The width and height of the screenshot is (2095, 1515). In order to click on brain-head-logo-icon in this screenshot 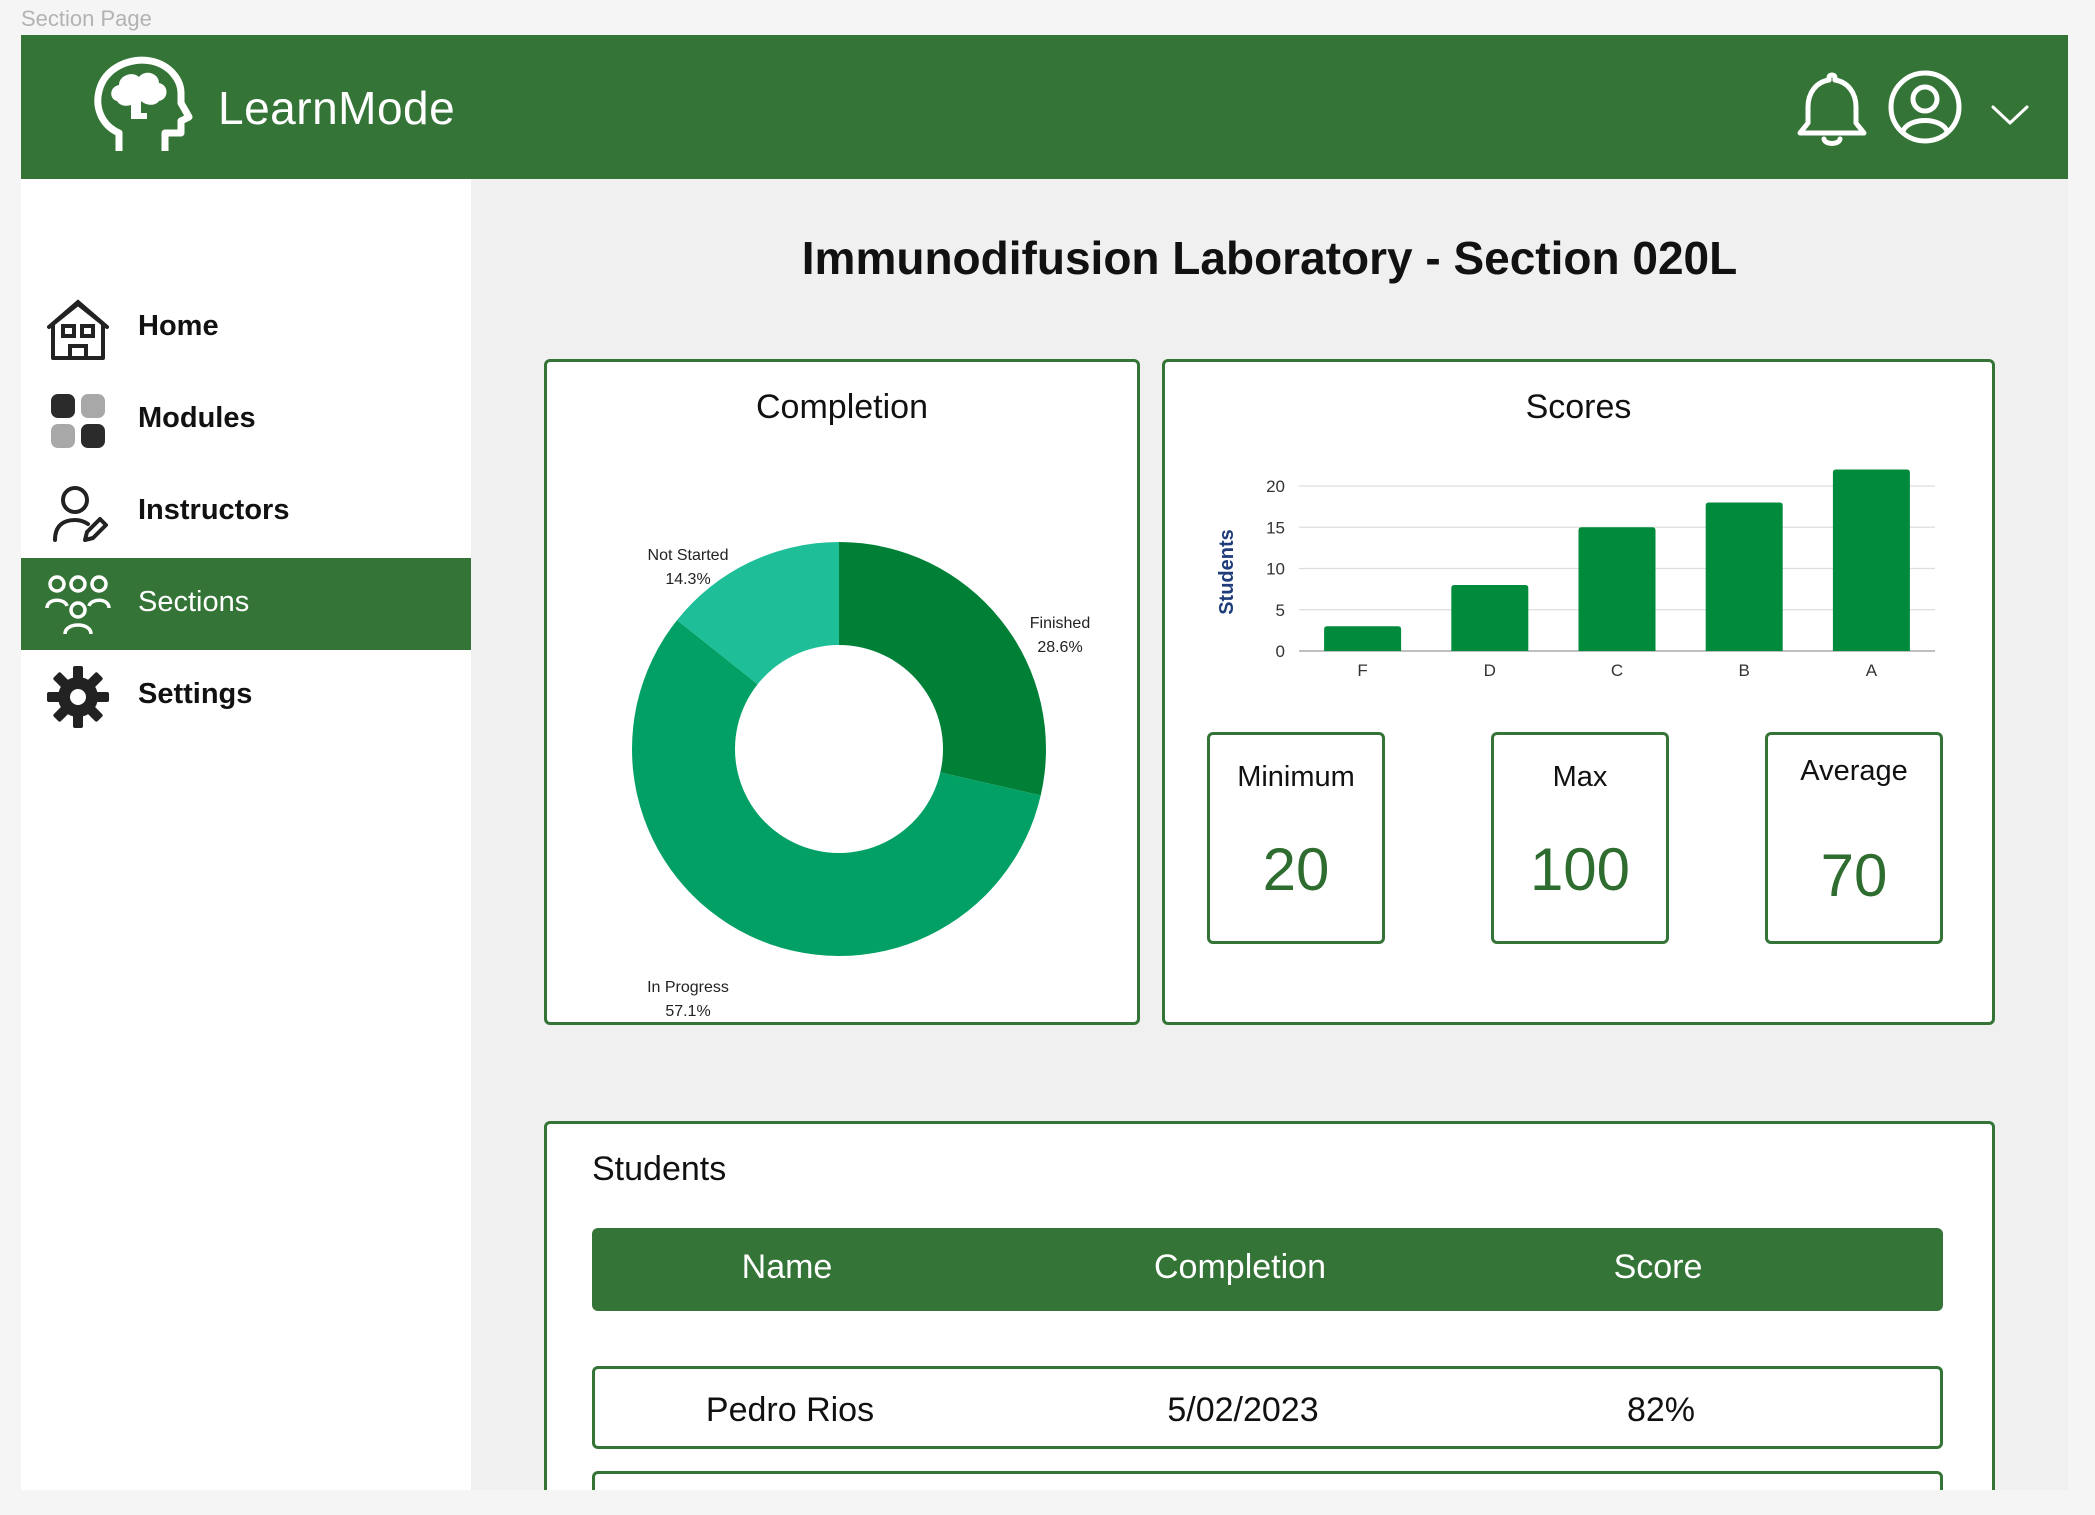, I will do `click(141, 107)`.